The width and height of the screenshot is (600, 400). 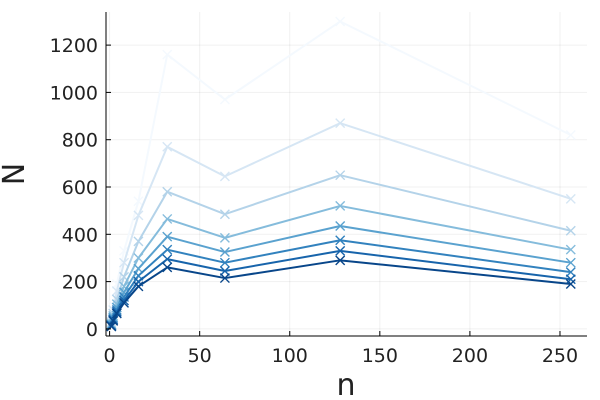 I want to click on x-tick-label: 50, so click(x=200, y=356).